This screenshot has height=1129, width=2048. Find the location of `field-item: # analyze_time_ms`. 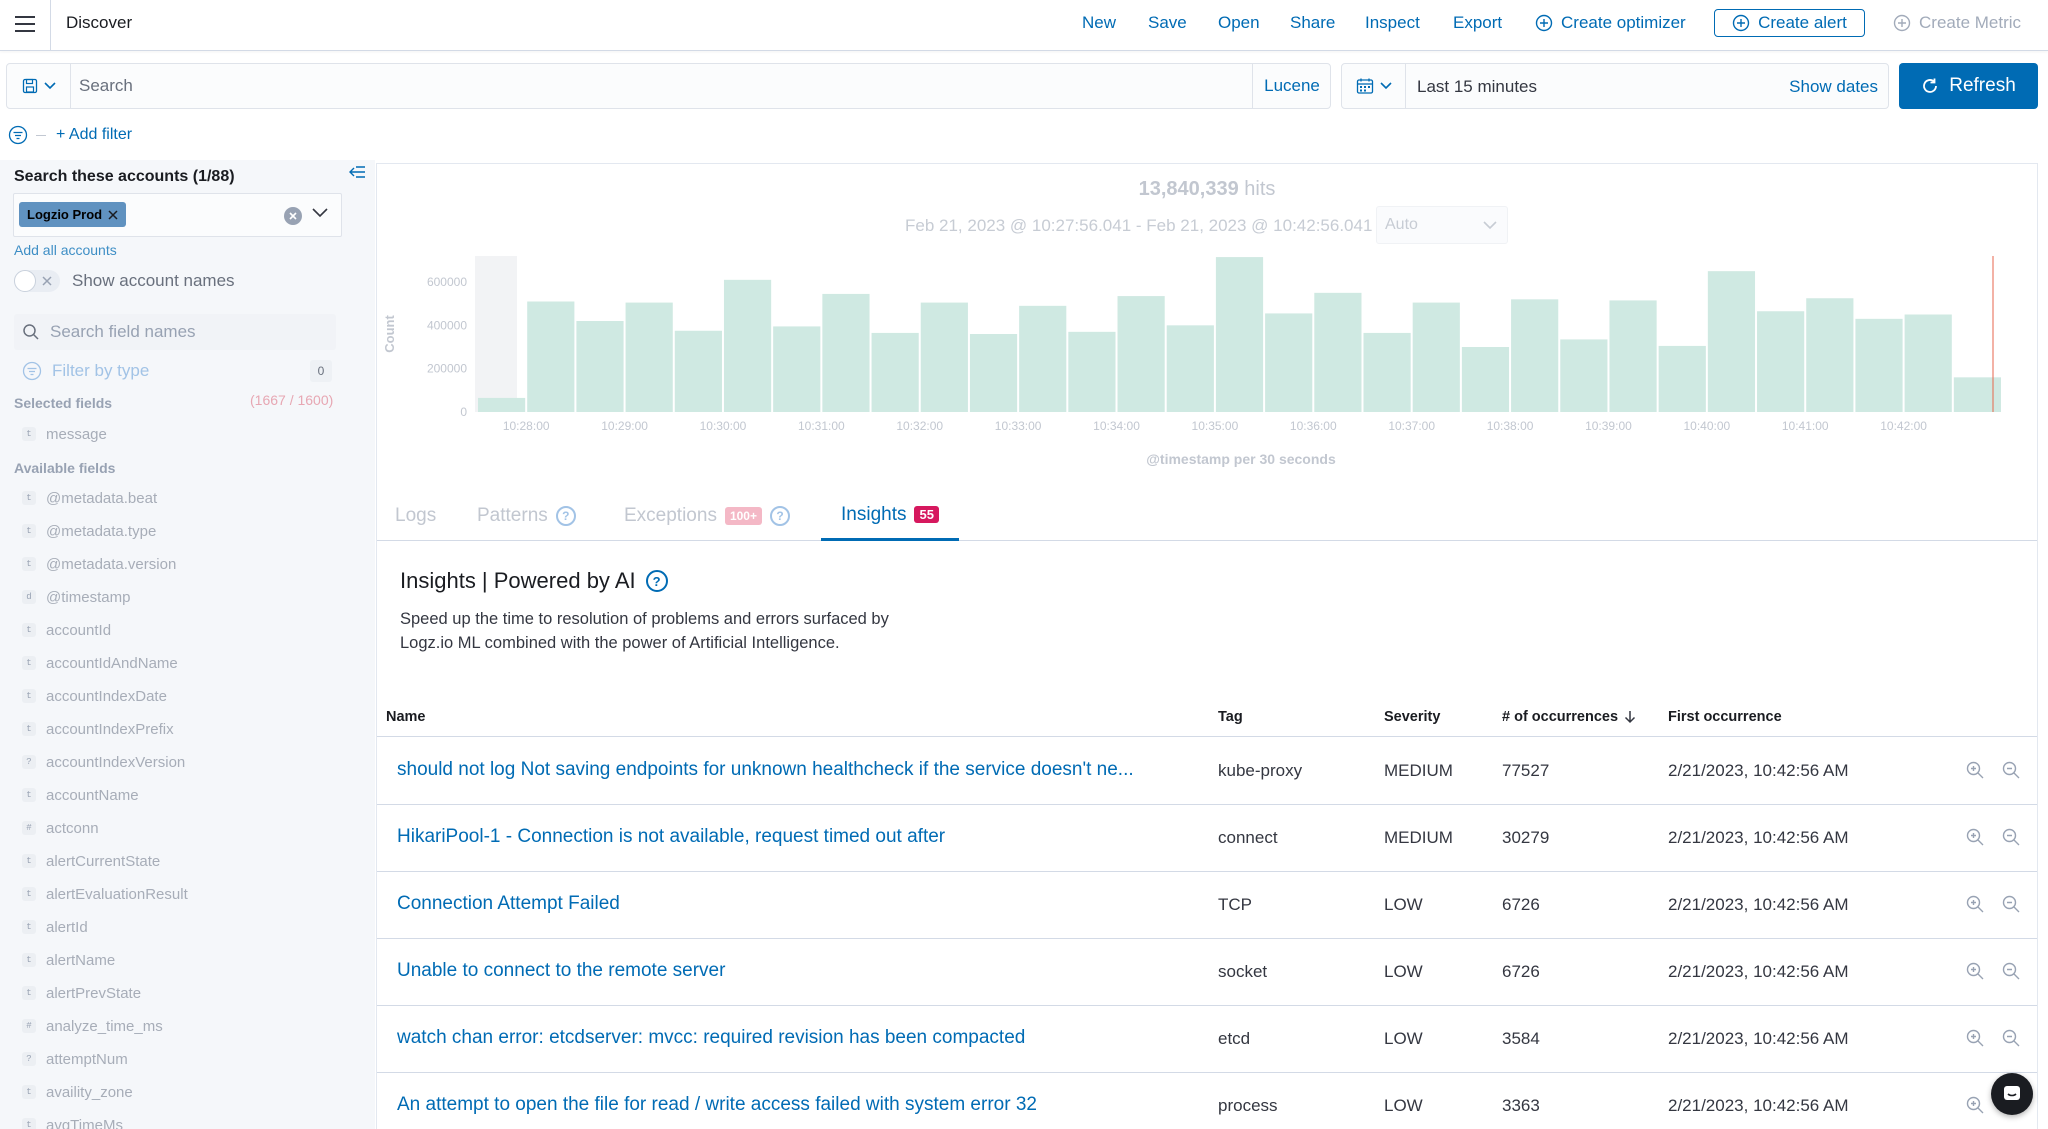

field-item: # analyze_time_ms is located at coordinates (92, 1026).